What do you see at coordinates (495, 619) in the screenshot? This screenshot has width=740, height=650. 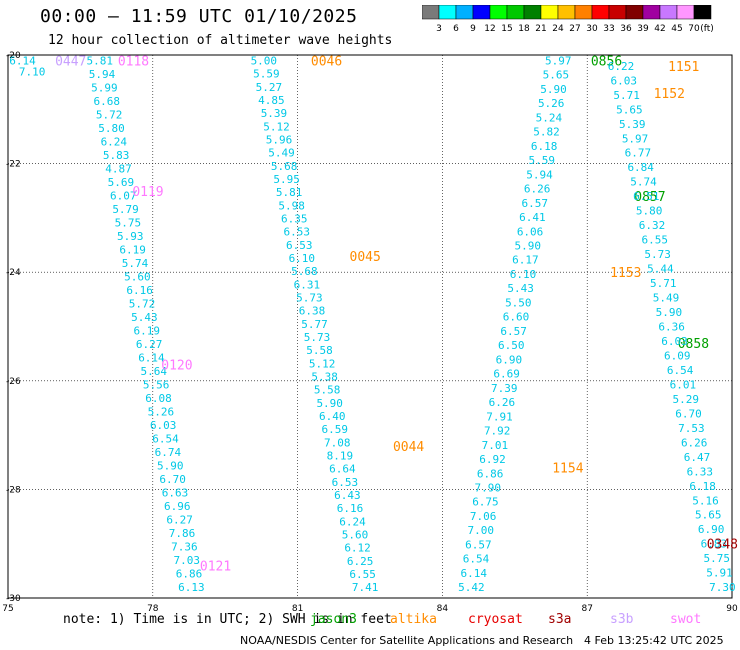 I see `satellite-label-cryosat: cryosat` at bounding box center [495, 619].